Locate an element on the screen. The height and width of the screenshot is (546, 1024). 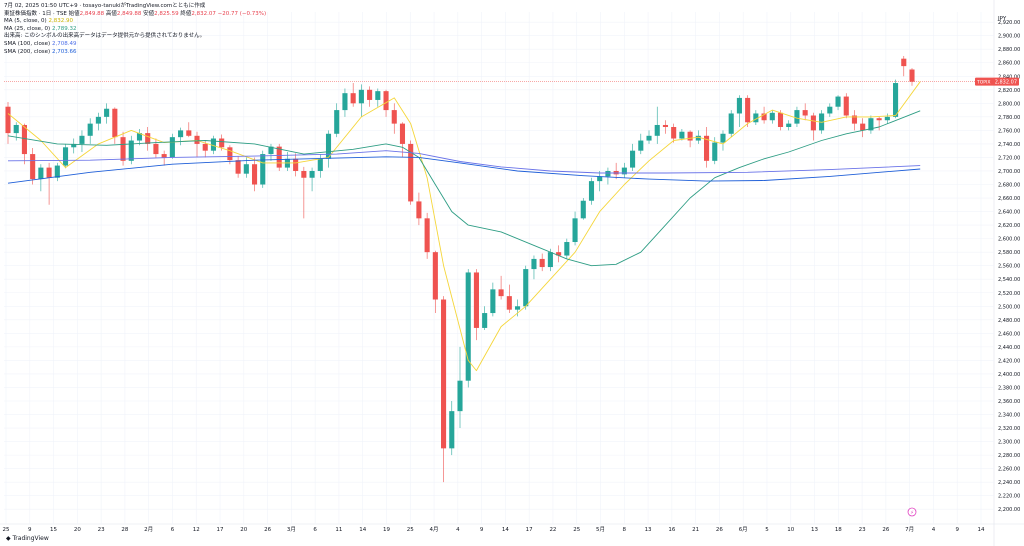
indicator-ma5: MA (5, close, 0) 2,832.90 is located at coordinates (38, 21).